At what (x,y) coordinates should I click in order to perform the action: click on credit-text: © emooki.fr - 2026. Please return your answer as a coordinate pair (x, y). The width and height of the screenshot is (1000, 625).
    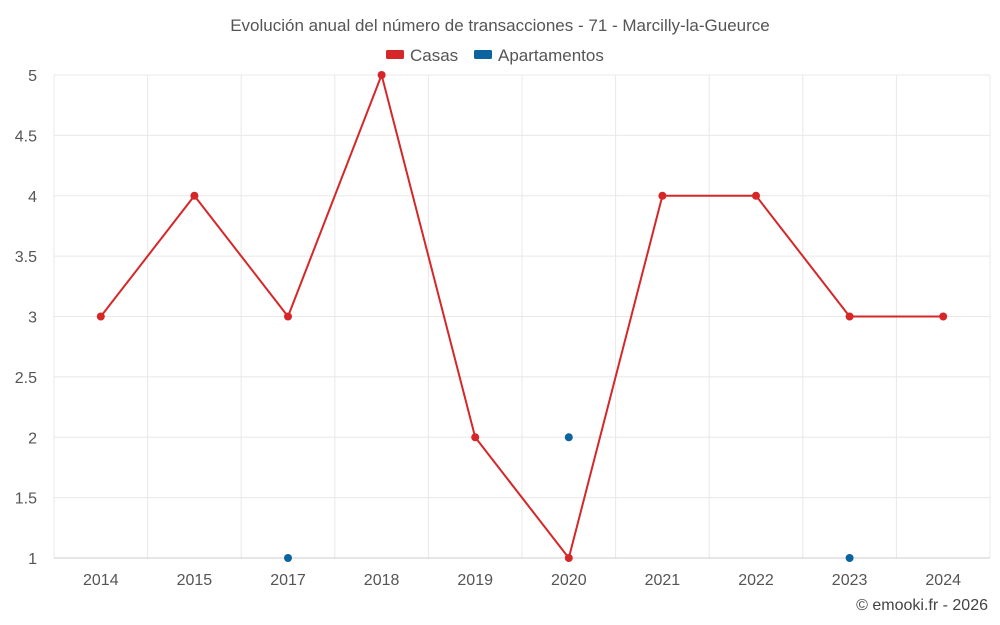
    Looking at the image, I should click on (922, 605).